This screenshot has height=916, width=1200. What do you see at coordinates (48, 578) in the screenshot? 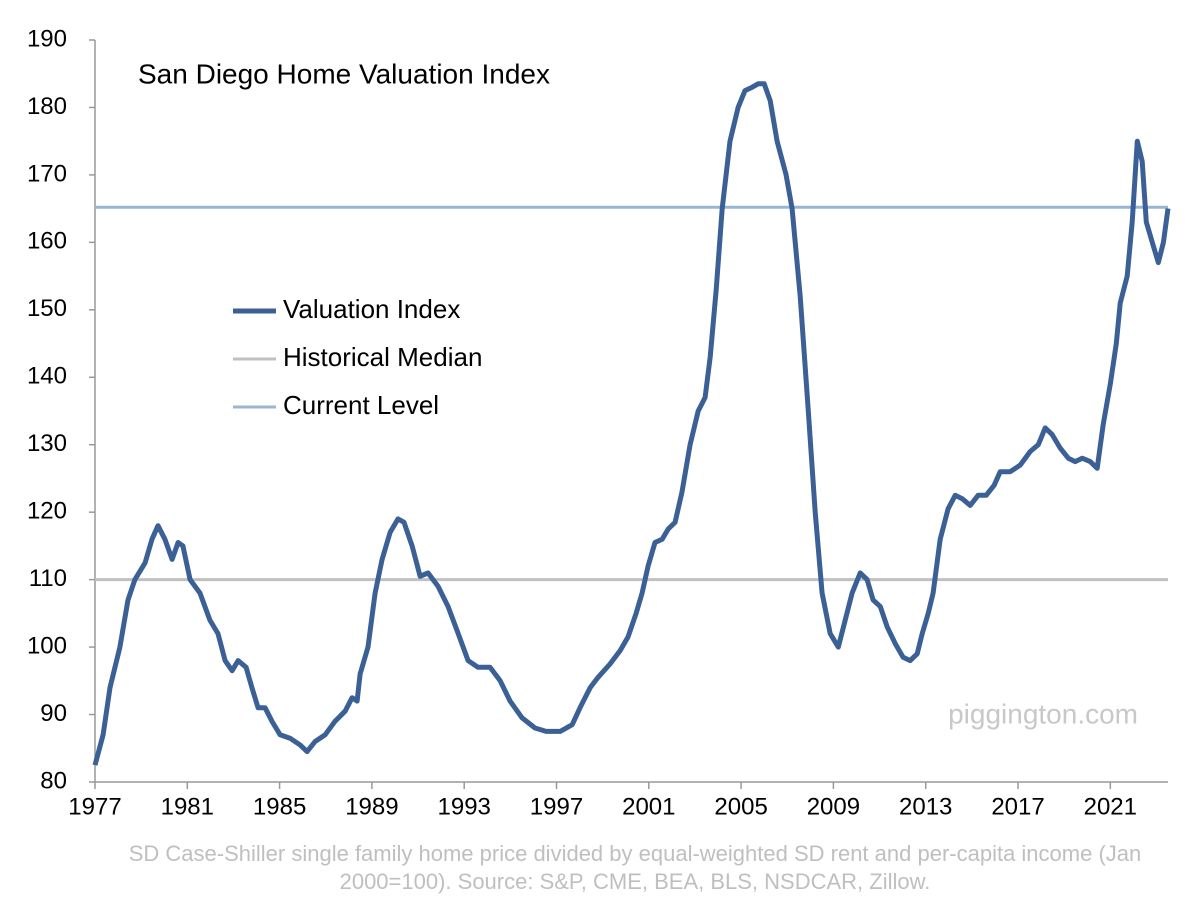
I see `y-tick-label: 110` at bounding box center [48, 578].